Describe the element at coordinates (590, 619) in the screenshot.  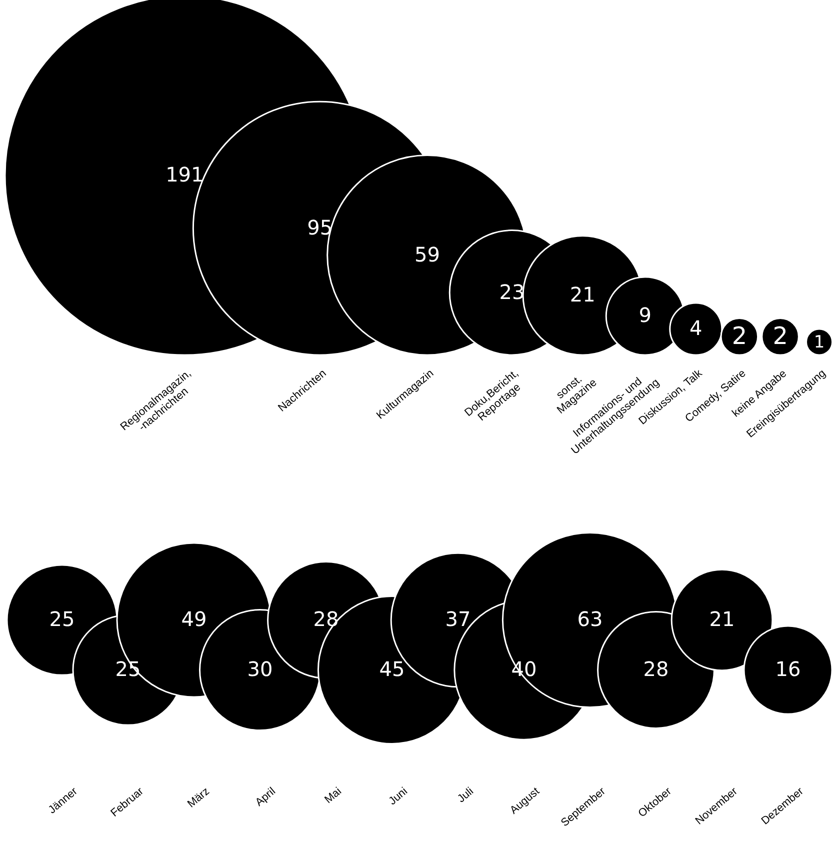
I see `data-label: 63` at that location.